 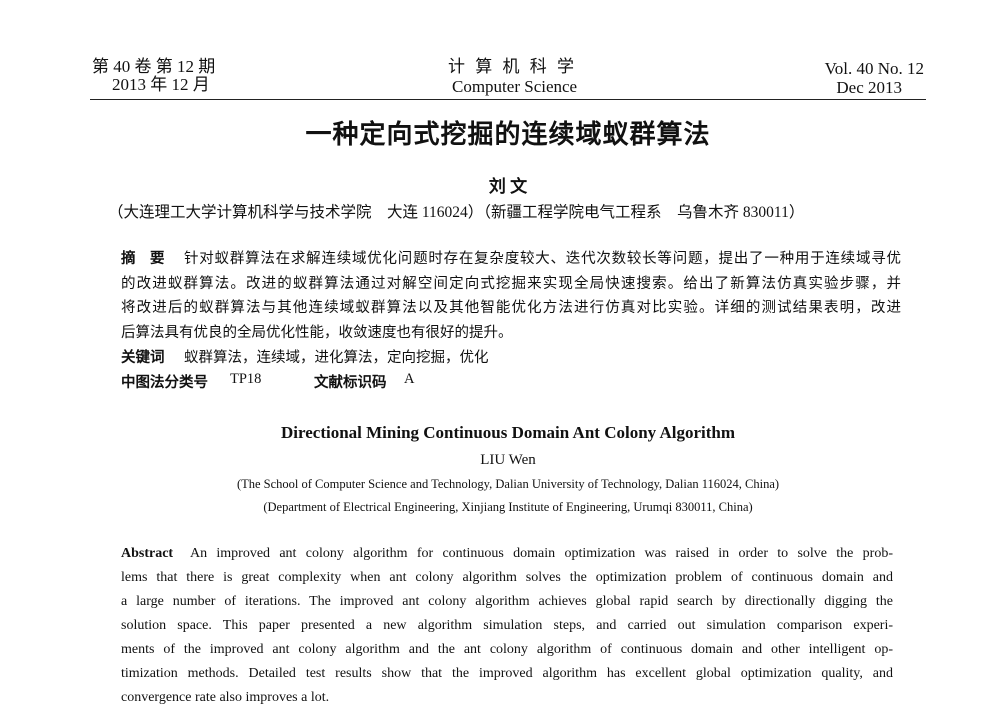 What do you see at coordinates (336, 358) in the screenshot?
I see `keywords: 蚁群算法，连续域，进化算法，定向挖掘，优化` at bounding box center [336, 358].